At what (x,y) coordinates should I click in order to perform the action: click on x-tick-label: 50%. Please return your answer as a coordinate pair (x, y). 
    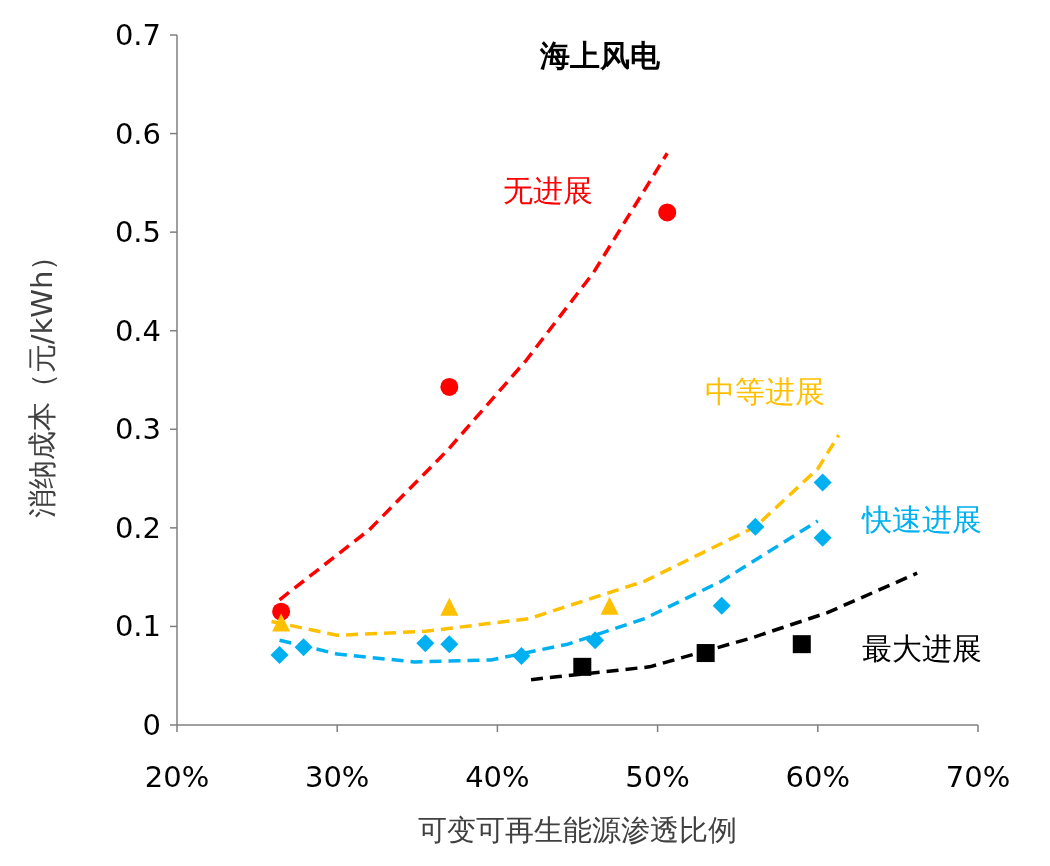
    Looking at the image, I should click on (657, 777).